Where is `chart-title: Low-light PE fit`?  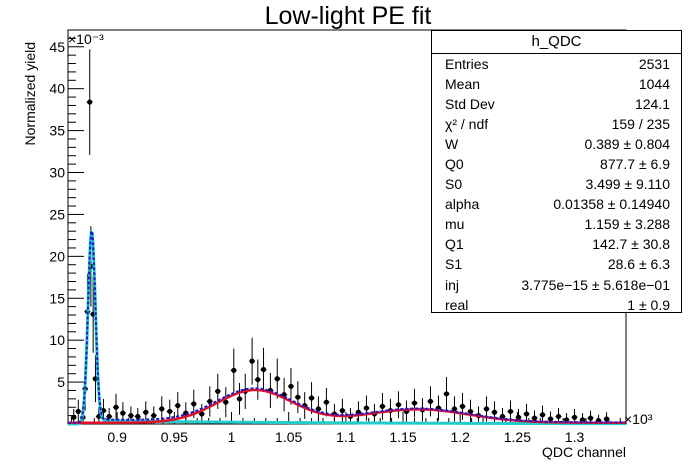
chart-title: Low-light PE fit is located at coordinates (348, 16).